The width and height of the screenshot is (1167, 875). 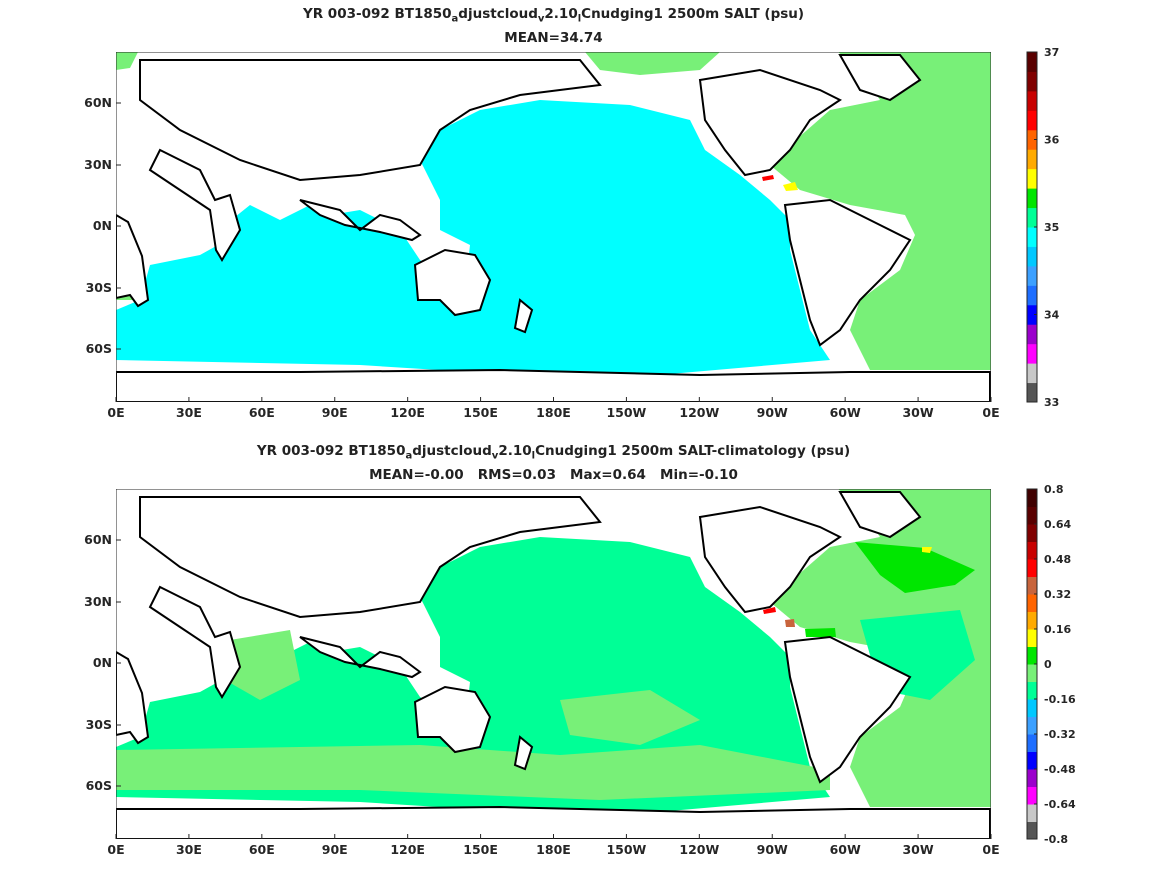 I want to click on y-tick-label: 30S, so click(x=99, y=724).